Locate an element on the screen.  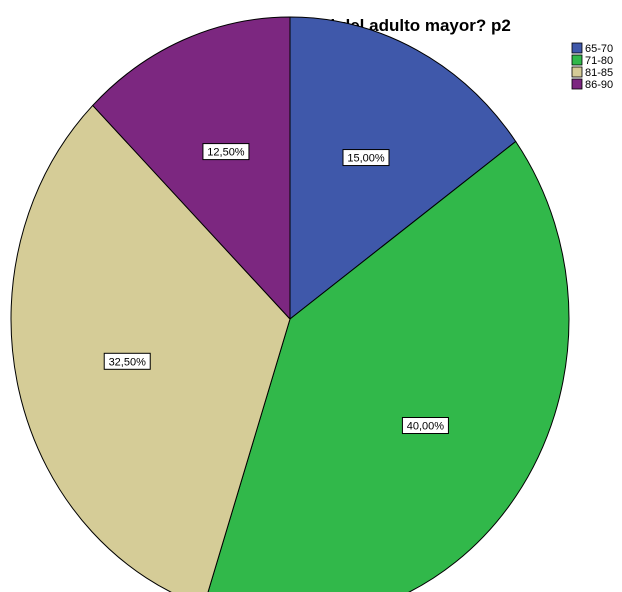
slice-label-text: 32,50% is located at coordinates (128, 362).